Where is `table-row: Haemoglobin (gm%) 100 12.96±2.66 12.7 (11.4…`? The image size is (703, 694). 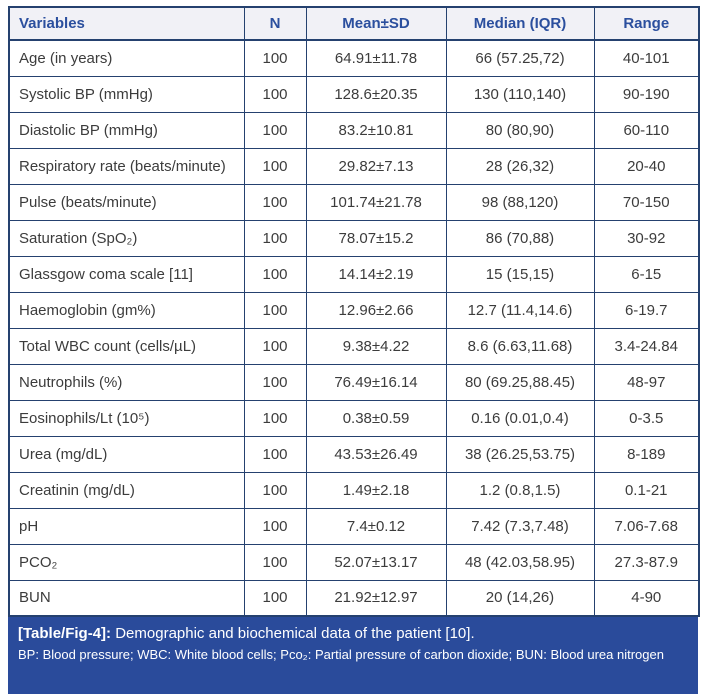 table-row: Haemoglobin (gm%) 100 12.96±2.66 12.7 (11.4… is located at coordinates (354, 310).